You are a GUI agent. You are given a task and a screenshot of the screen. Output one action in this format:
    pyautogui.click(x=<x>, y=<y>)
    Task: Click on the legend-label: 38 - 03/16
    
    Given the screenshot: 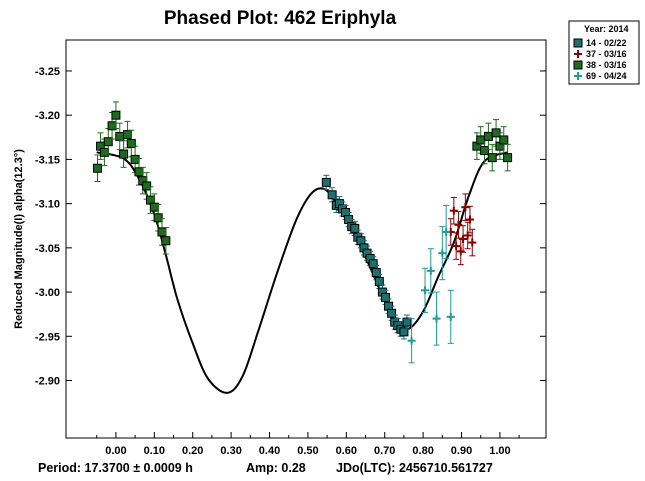 What is the action you would take?
    pyautogui.click(x=606, y=65)
    